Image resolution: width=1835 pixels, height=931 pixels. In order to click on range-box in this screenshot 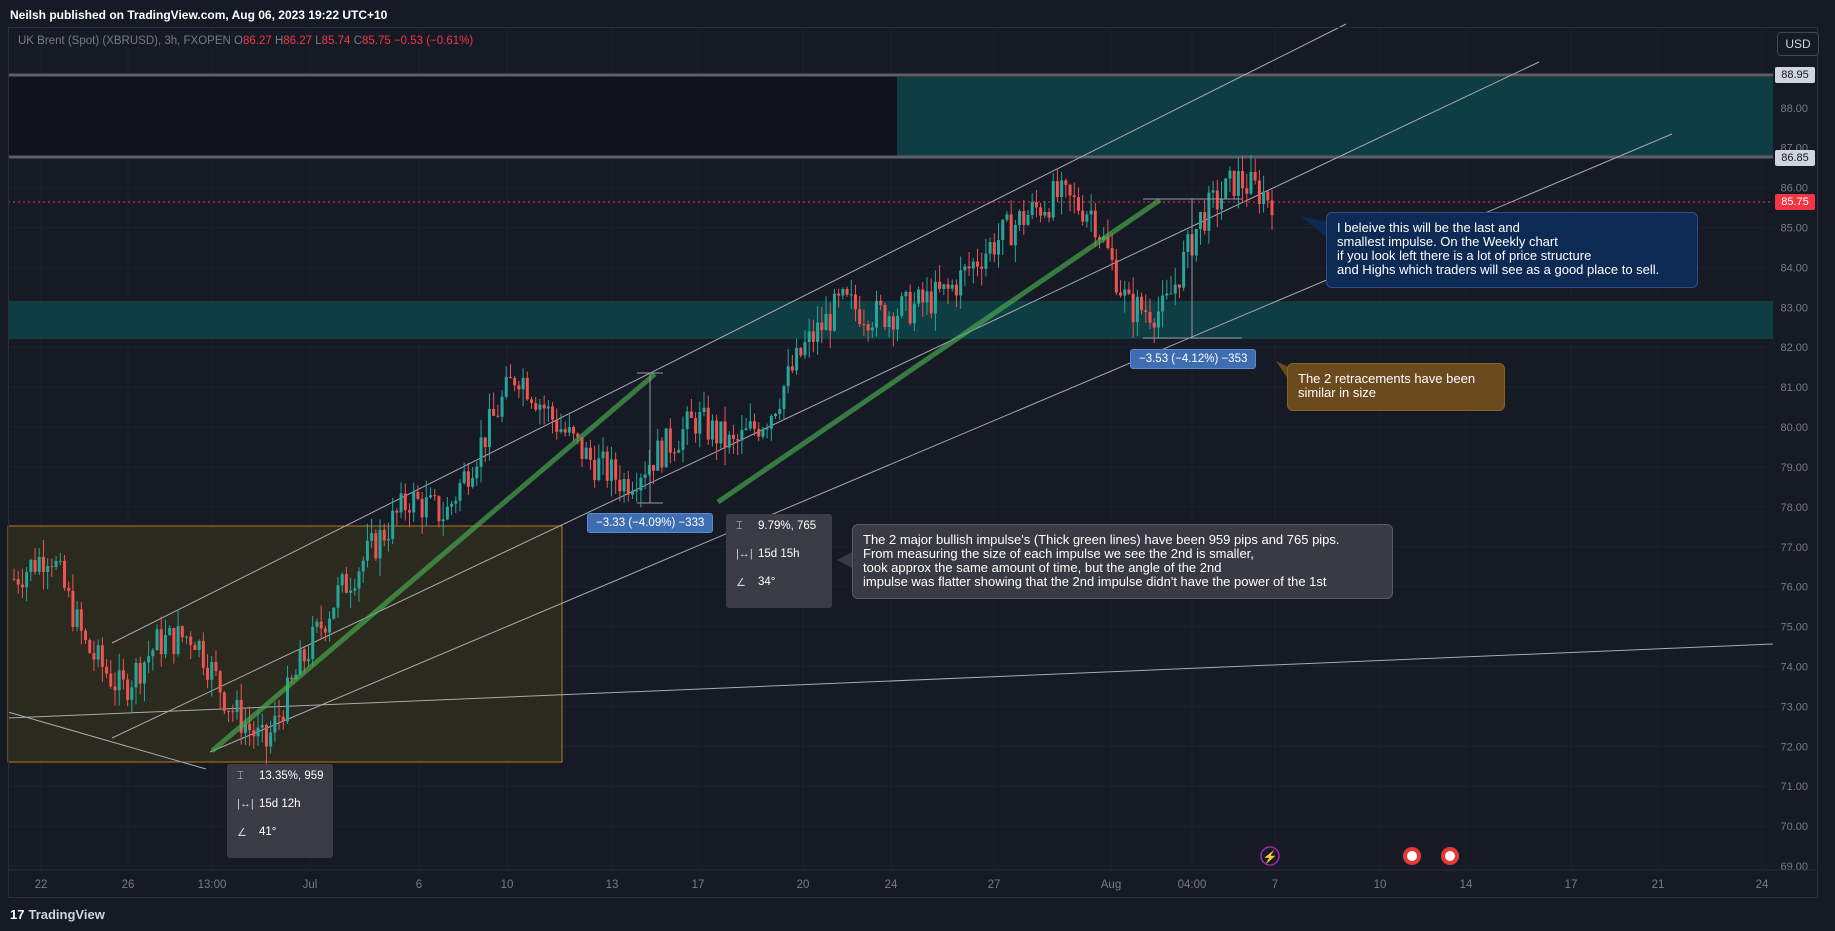, I will do `click(285, 644)`.